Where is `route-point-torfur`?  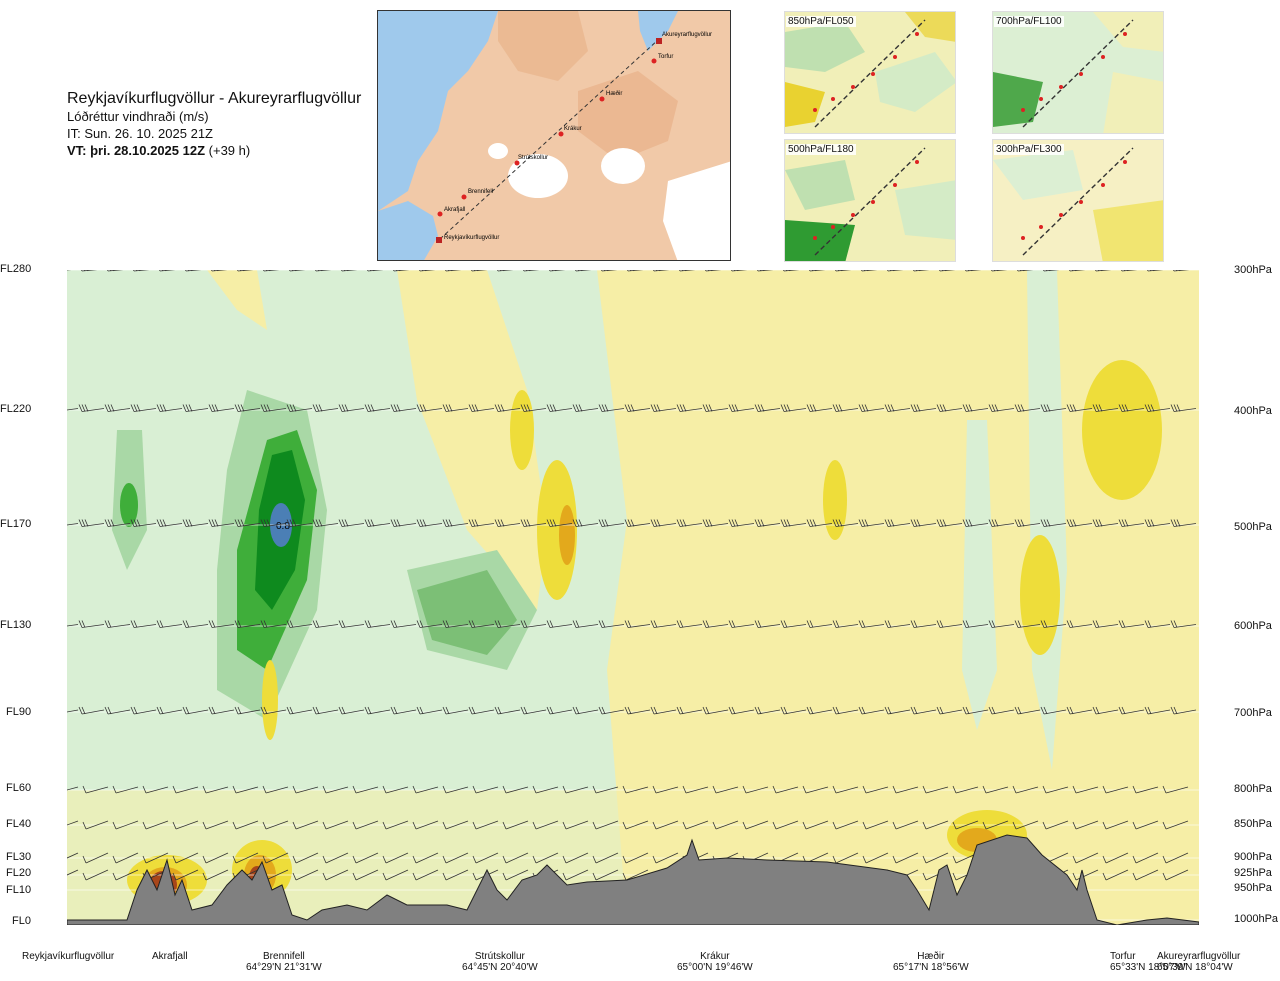 route-point-torfur is located at coordinates (654, 61).